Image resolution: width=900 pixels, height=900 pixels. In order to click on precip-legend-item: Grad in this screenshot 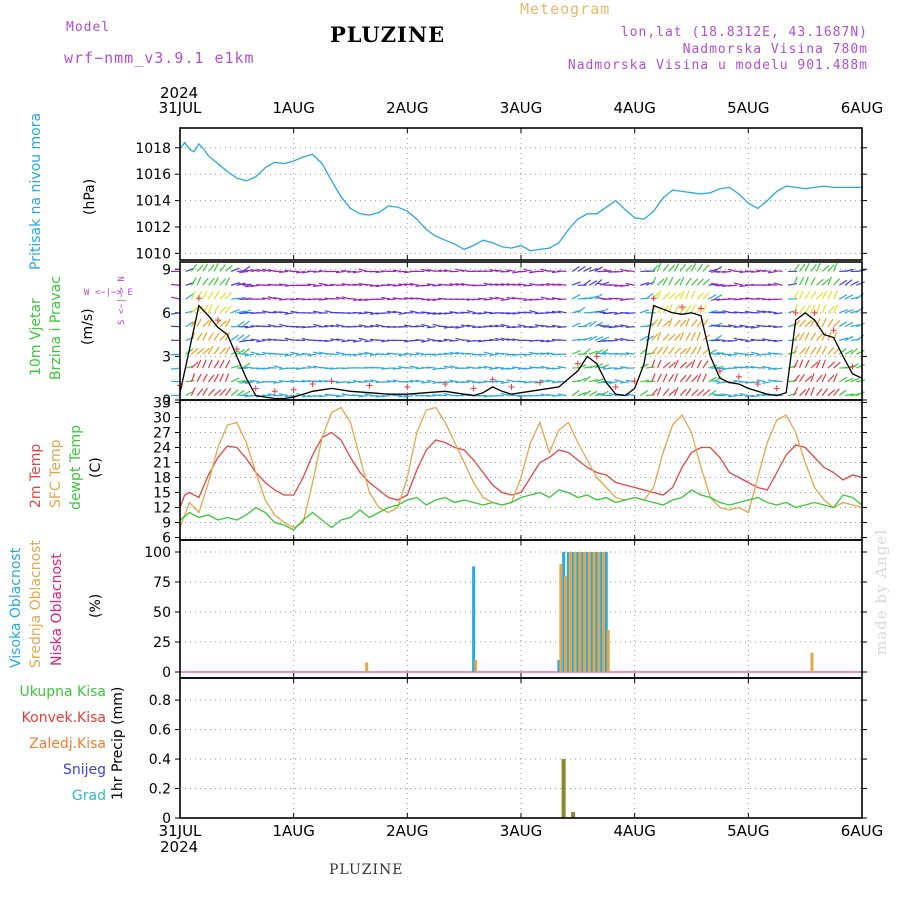, I will do `click(88, 796)`.